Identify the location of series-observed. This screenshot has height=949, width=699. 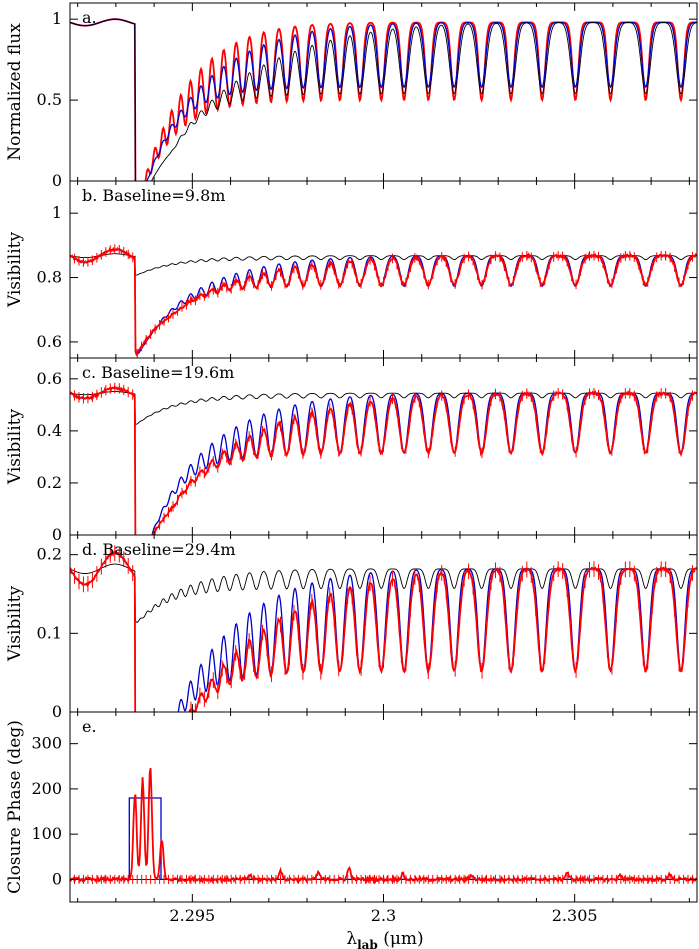
(383, 826).